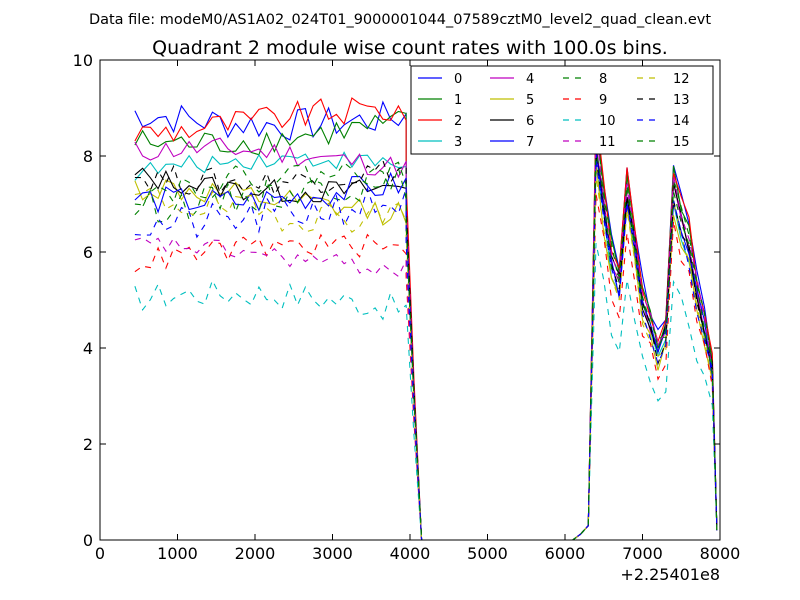 The width and height of the screenshot is (800, 600). Describe the element at coordinates (88, 444) in the screenshot. I see `y-tick-label: 2` at that location.